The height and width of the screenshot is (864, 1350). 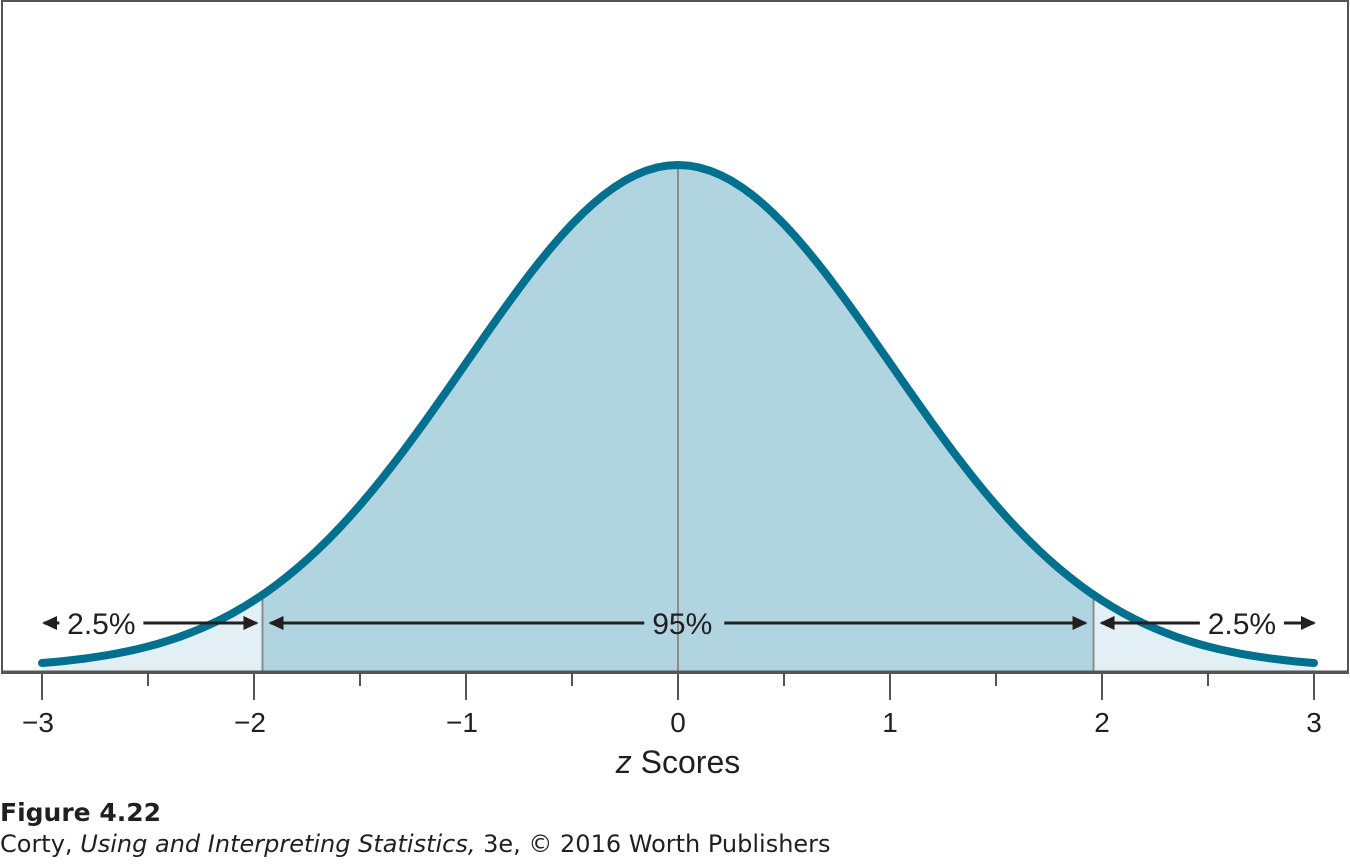 What do you see at coordinates (251, 623) in the screenshot?
I see `lower-tail-arrowhead-right` at bounding box center [251, 623].